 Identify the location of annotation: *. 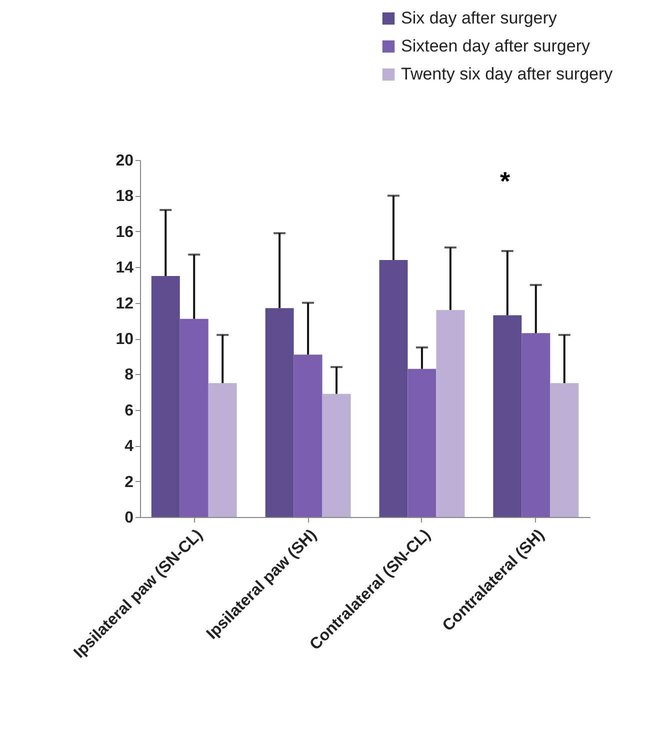
(505, 181).